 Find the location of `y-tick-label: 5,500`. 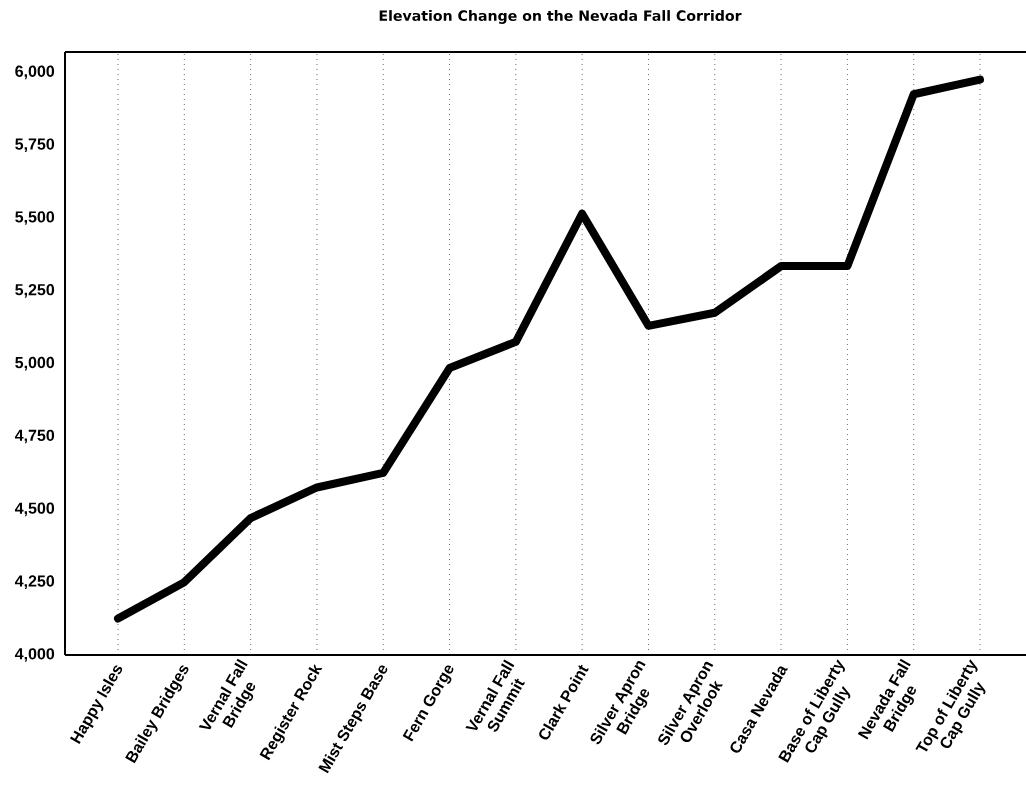

y-tick-label: 5,500 is located at coordinates (35, 218).